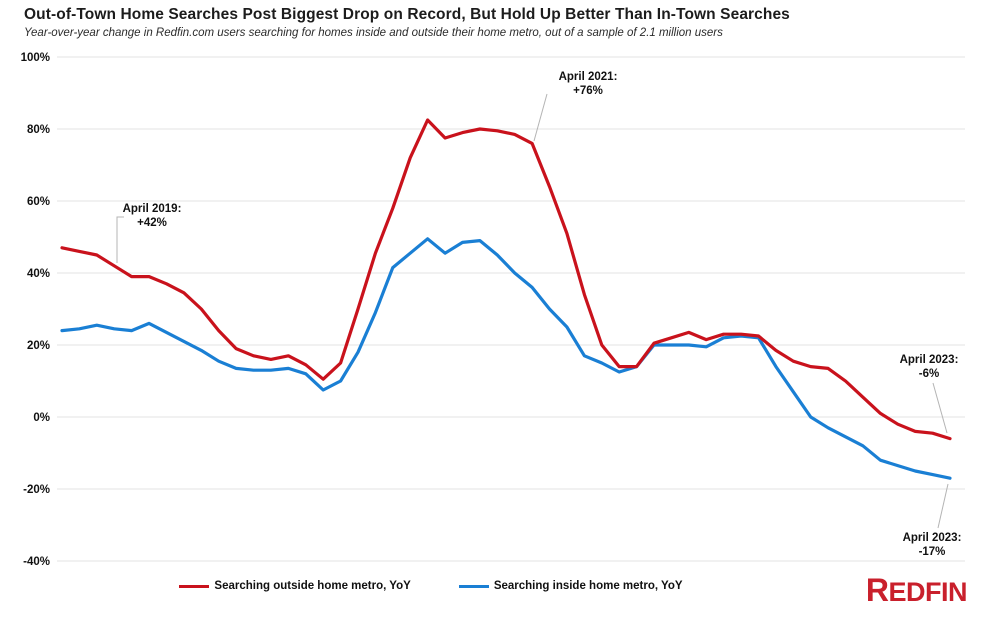  I want to click on y-axis-tick-label: 40%, so click(38, 274).